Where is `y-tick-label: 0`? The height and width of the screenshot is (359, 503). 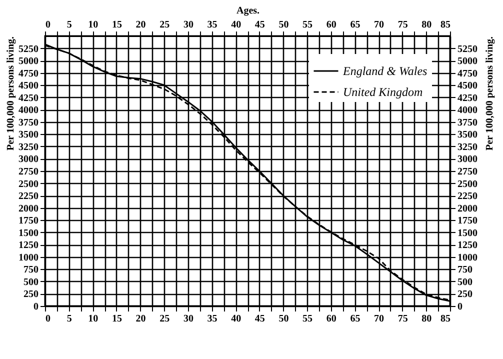
y-tick-label: 0 is located at coordinates (36, 307).